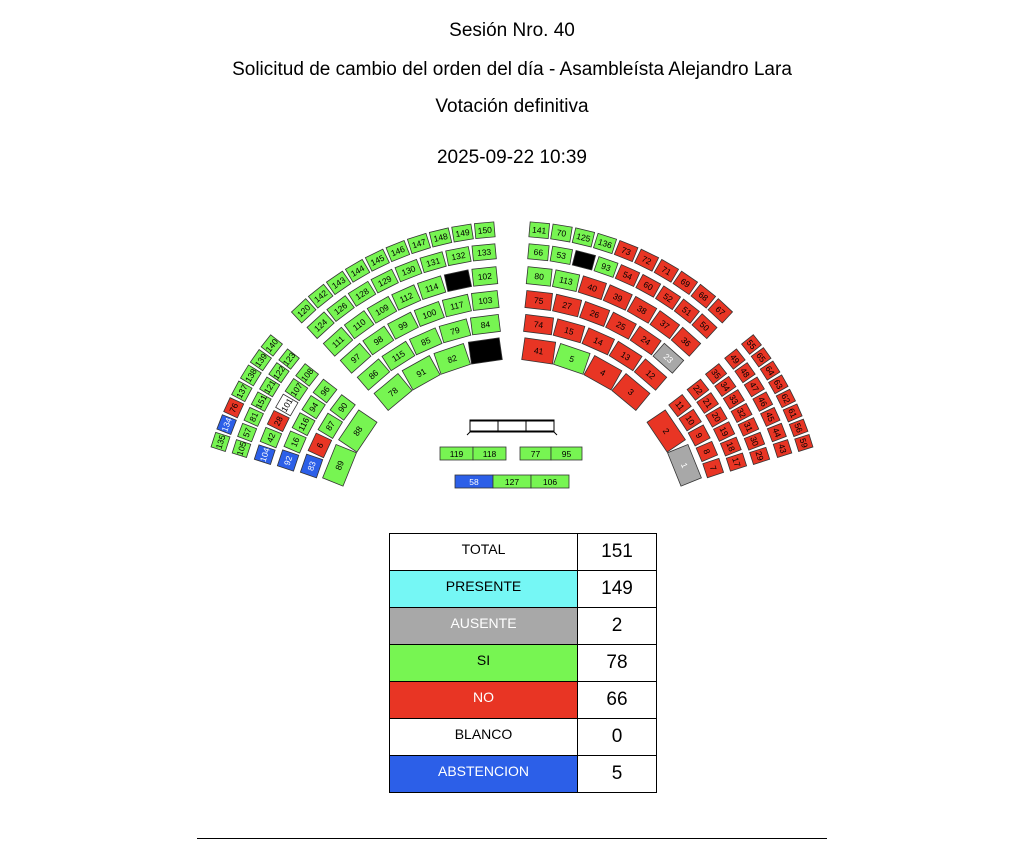  What do you see at coordinates (716, 417) in the screenshot?
I see `seat-20: 20` at bounding box center [716, 417].